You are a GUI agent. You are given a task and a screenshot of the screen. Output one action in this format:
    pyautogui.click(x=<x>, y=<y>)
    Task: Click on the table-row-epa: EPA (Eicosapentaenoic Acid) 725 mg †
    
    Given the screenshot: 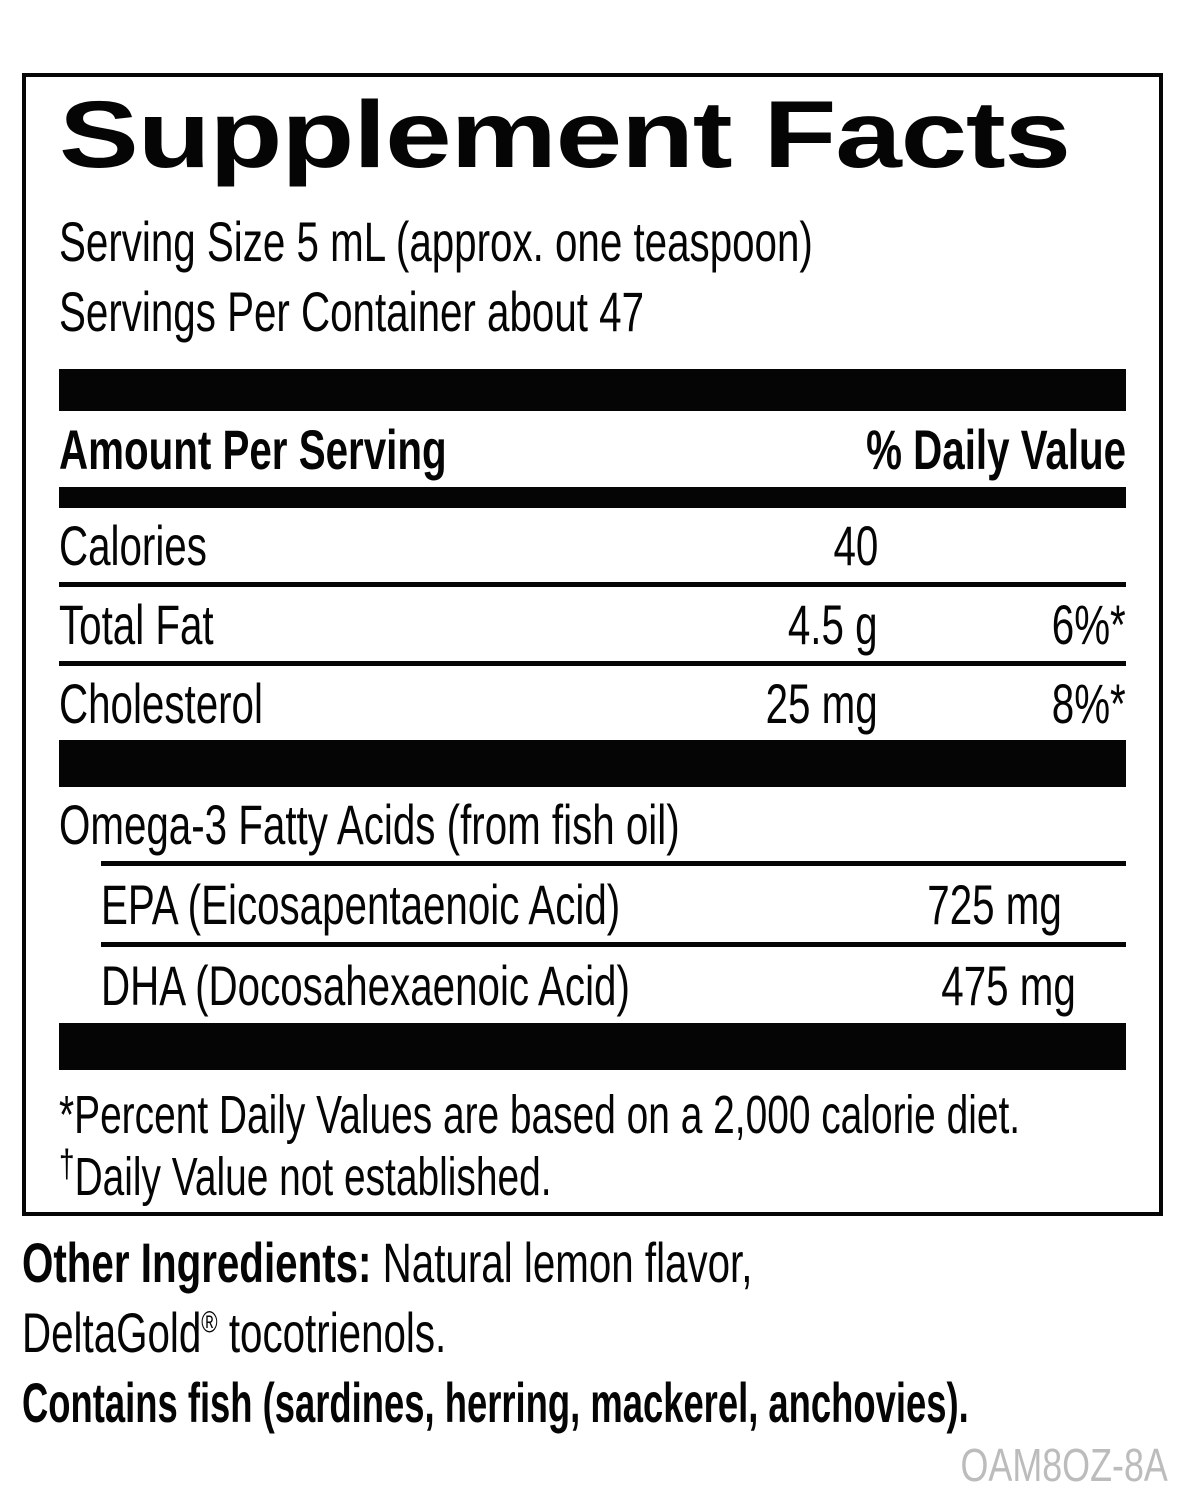 What is the action you would take?
    pyautogui.click(x=592, y=904)
    